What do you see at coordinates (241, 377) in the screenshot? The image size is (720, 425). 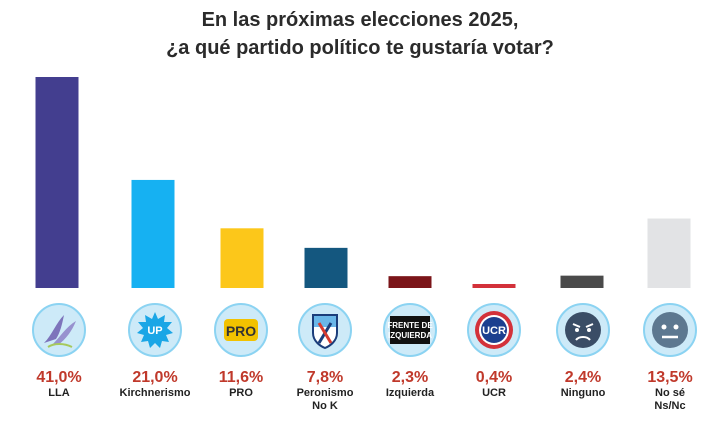 I see `value-label-pro: 11,6%` at bounding box center [241, 377].